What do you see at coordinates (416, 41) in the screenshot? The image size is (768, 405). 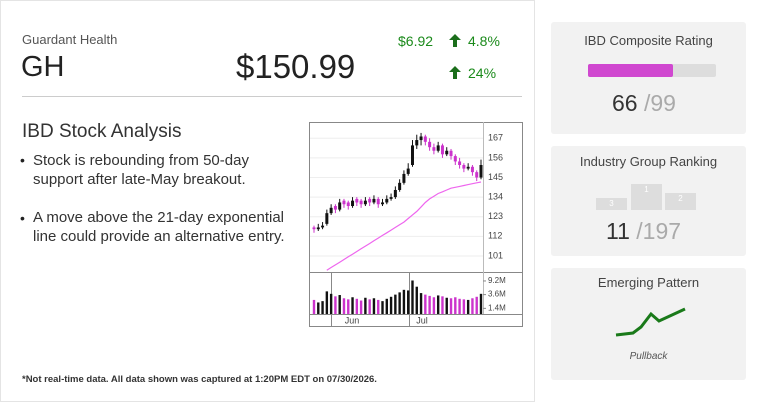 I see `change: $6.92` at bounding box center [416, 41].